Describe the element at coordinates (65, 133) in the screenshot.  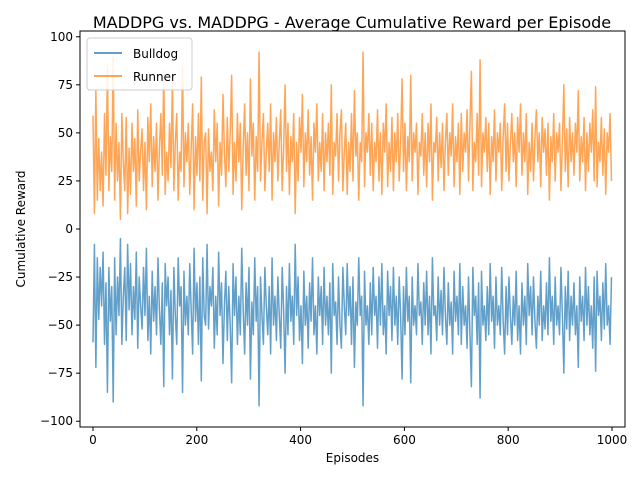
I see `y-tick-label: 50` at that location.